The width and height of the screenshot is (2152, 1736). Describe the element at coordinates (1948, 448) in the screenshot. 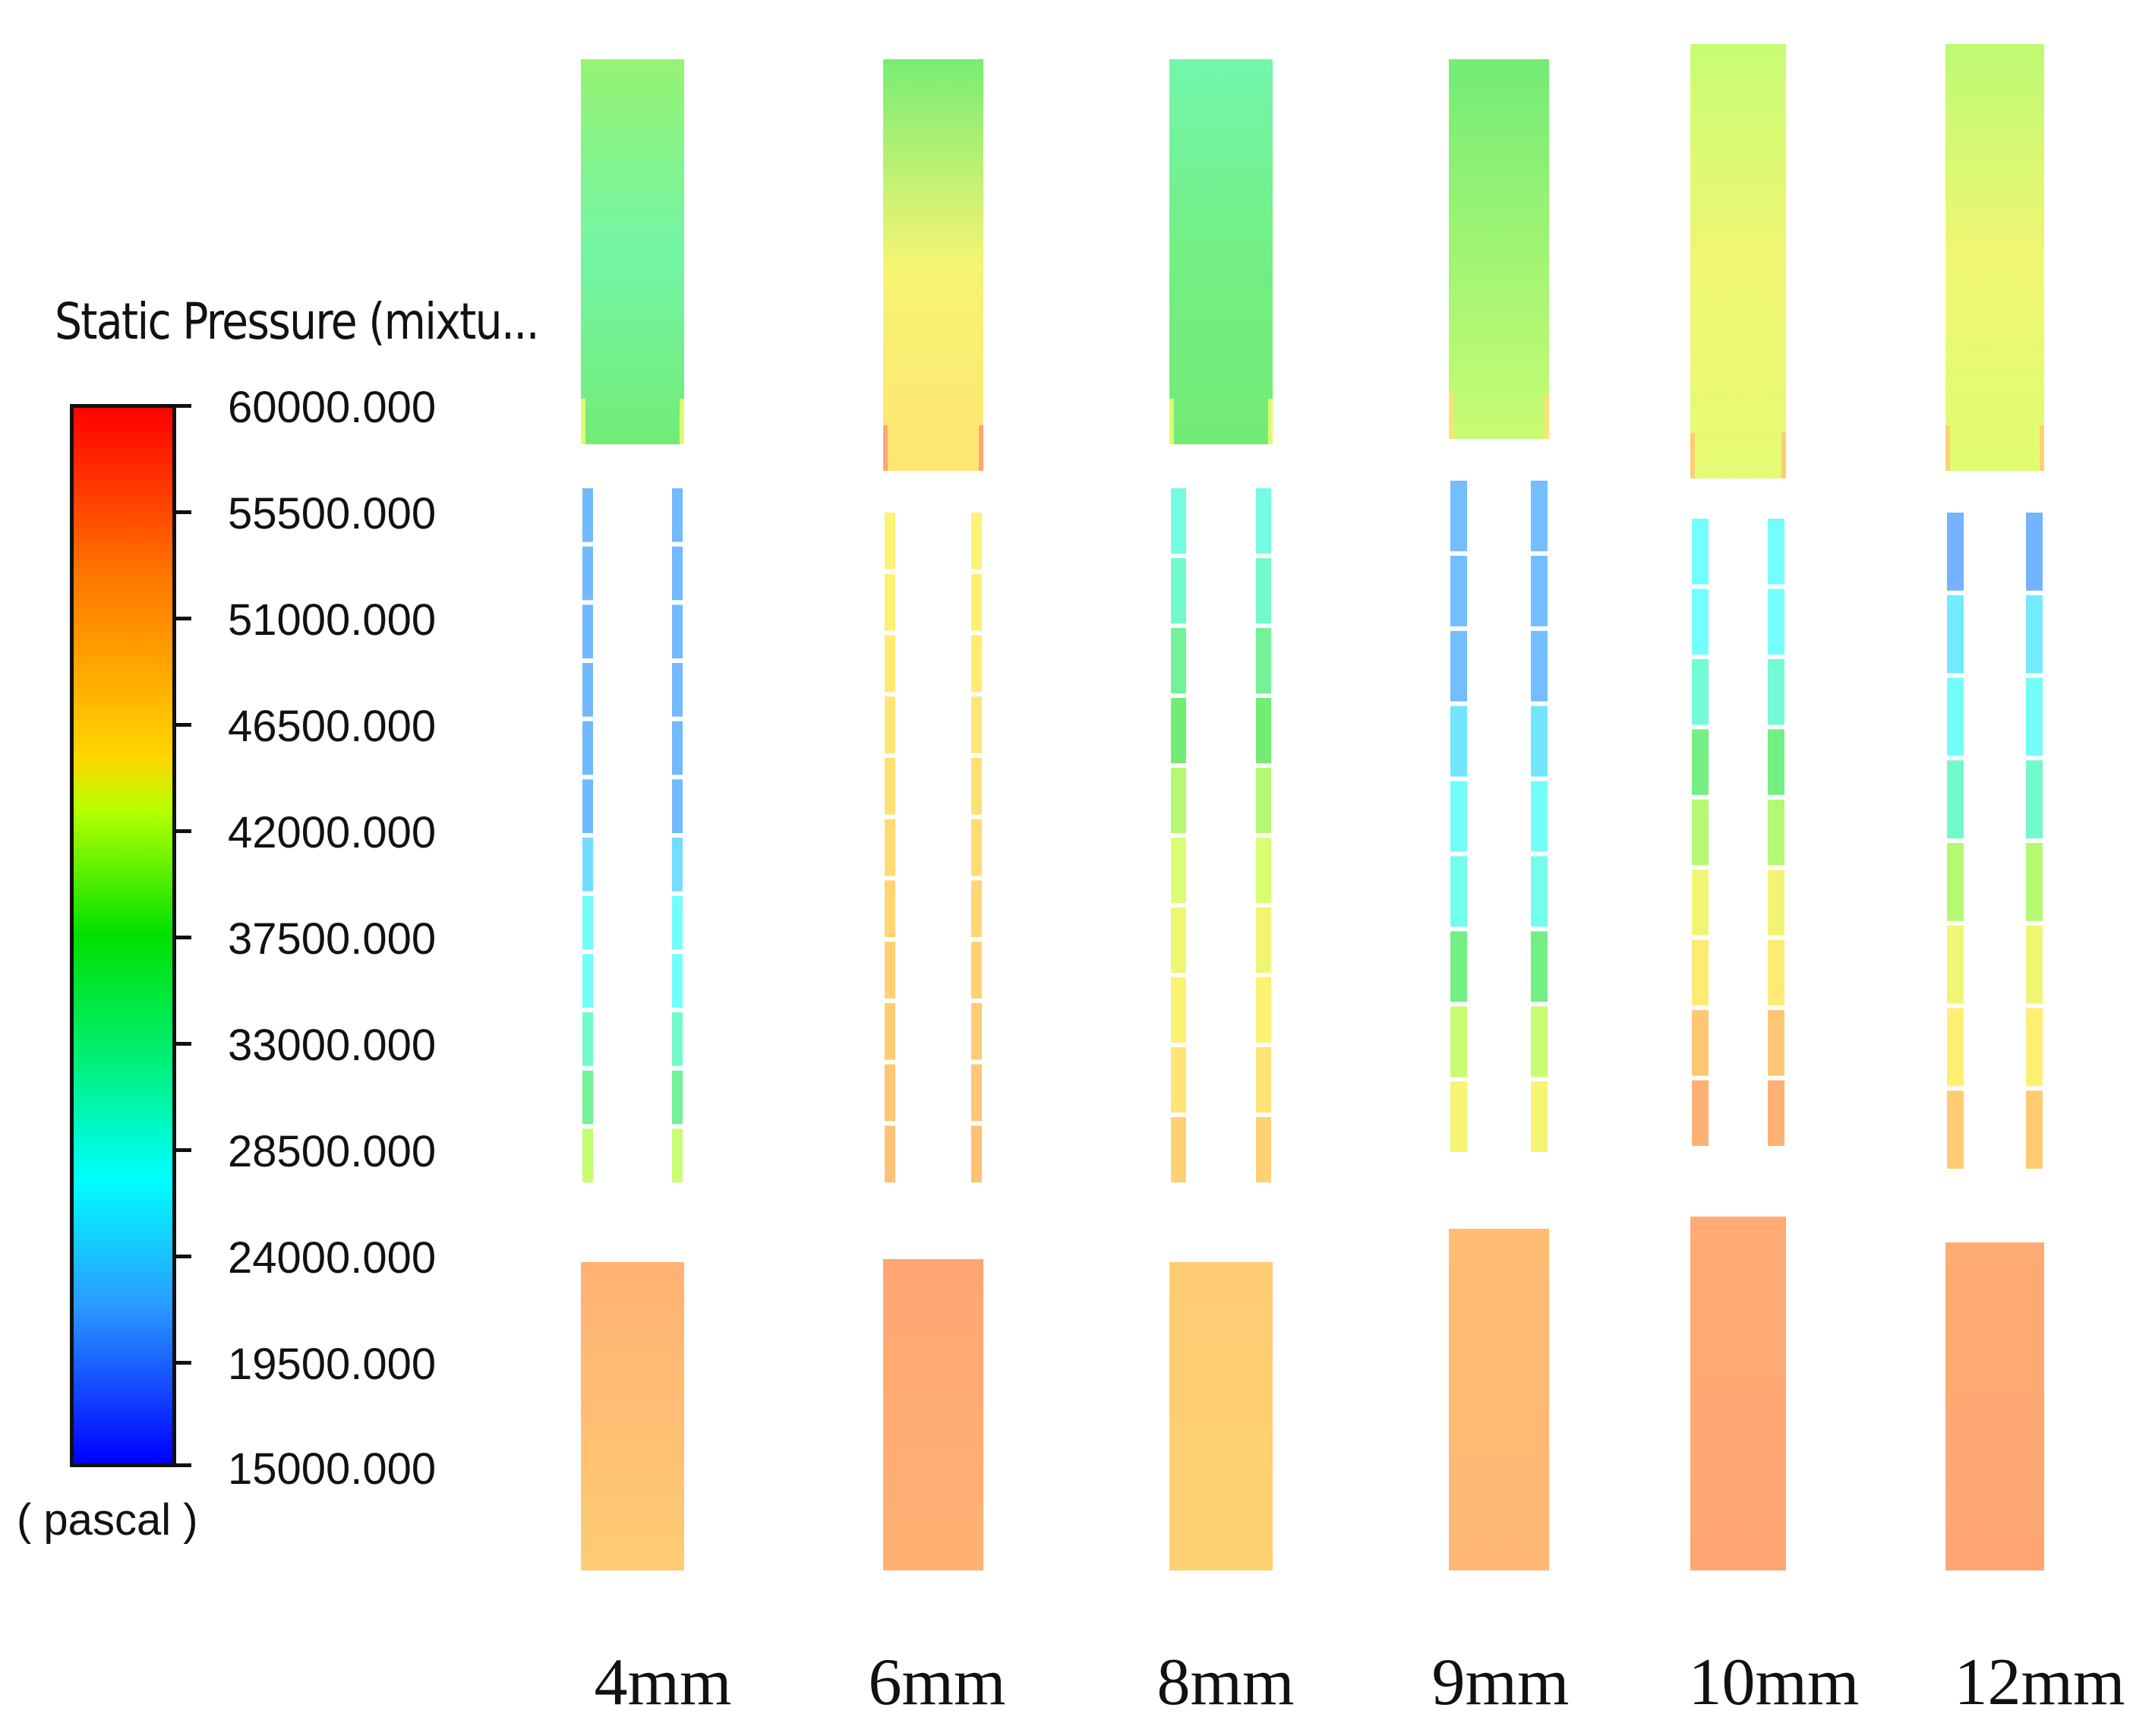

I see `upper-edge-left-12mm` at that location.